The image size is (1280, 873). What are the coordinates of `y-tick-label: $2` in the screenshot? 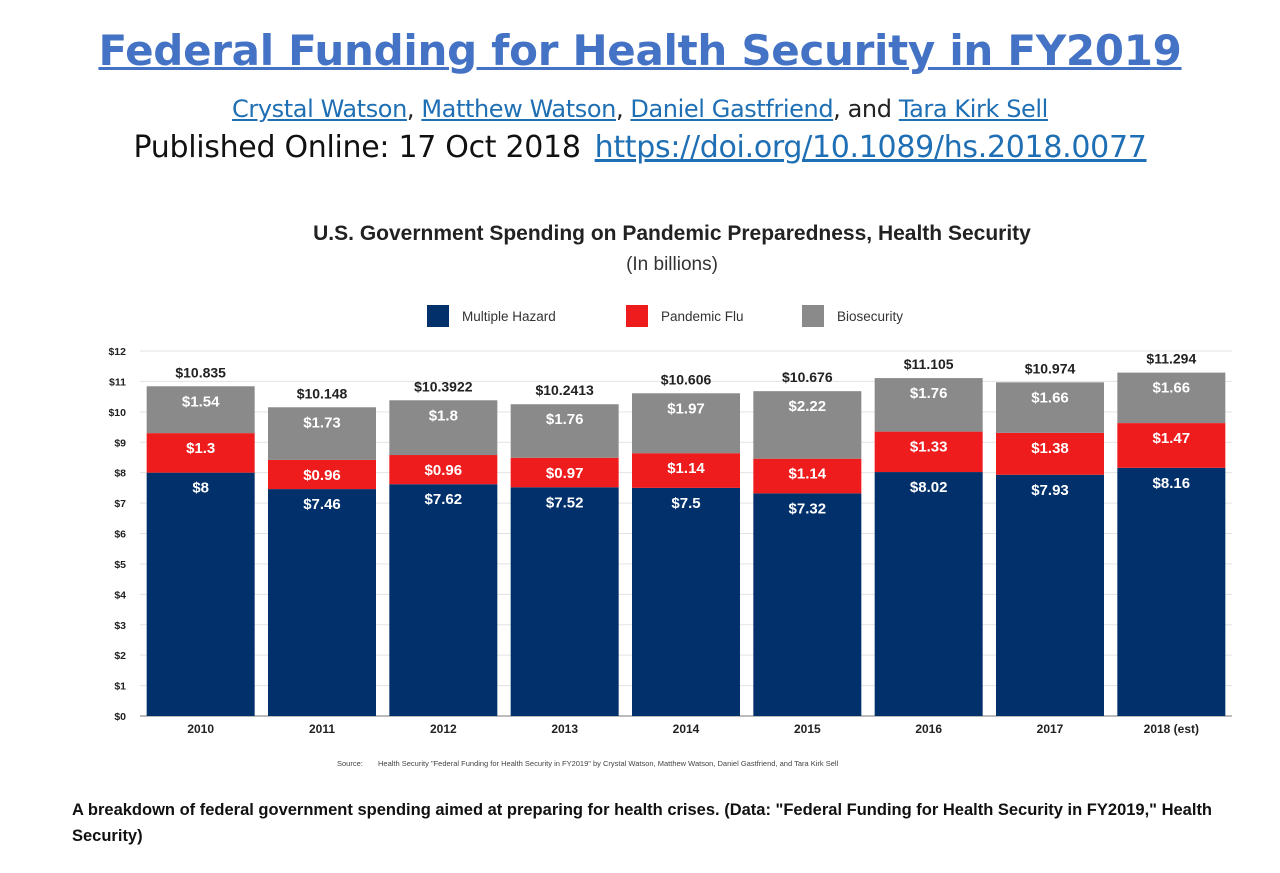 It's located at (120, 656).